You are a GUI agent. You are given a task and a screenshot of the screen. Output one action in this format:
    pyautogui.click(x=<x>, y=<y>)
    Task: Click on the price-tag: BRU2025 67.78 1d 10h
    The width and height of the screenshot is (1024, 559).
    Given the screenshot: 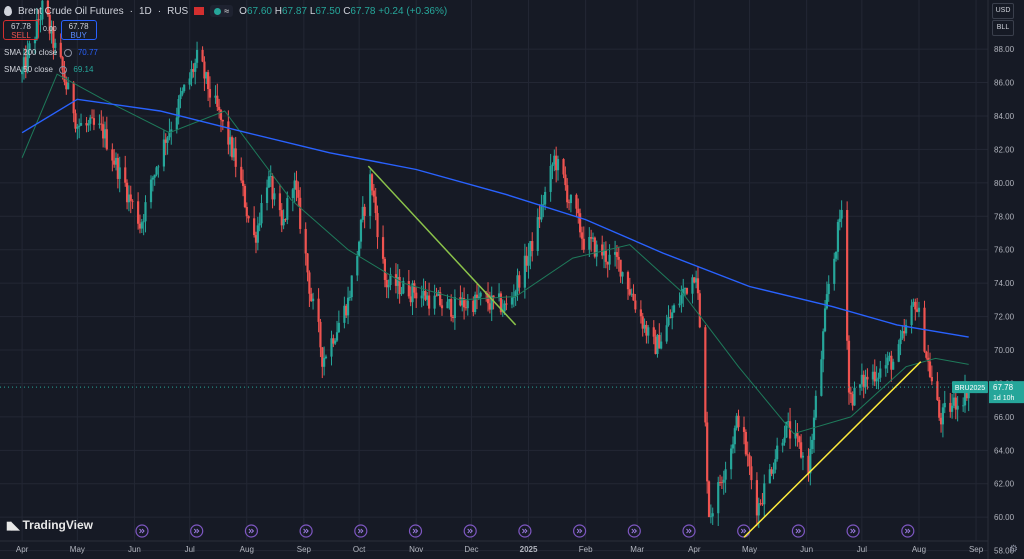 What is the action you would take?
    pyautogui.click(x=988, y=392)
    